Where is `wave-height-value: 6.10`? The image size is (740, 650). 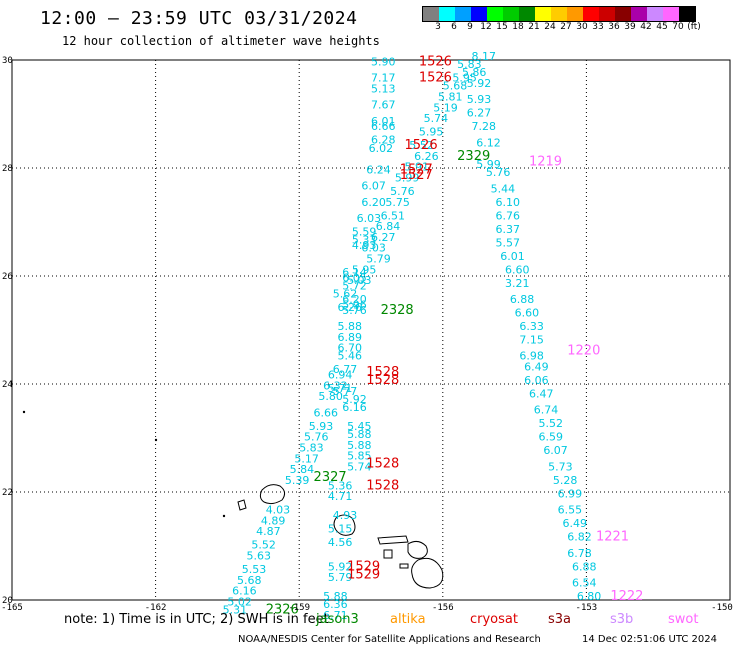 wave-height-value: 6.10 is located at coordinates (507, 202).